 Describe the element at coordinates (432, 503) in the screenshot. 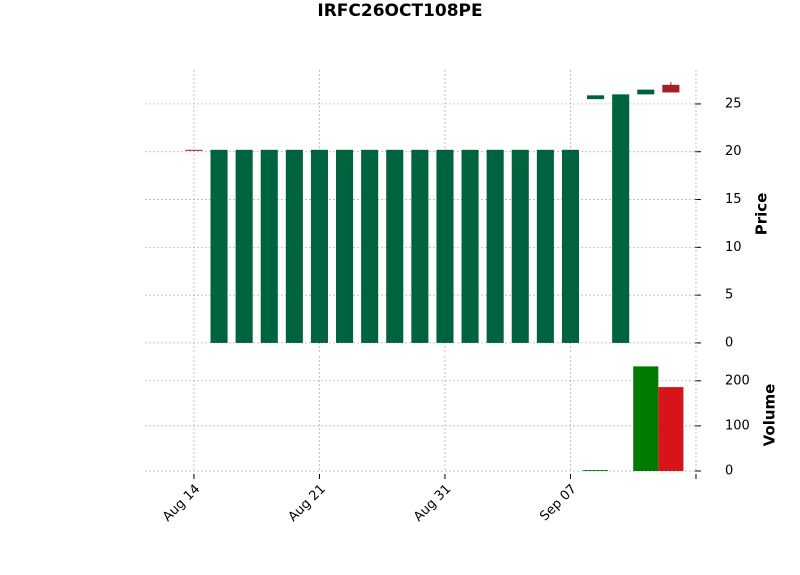

I see `x-tick-label: Aug 31` at that location.